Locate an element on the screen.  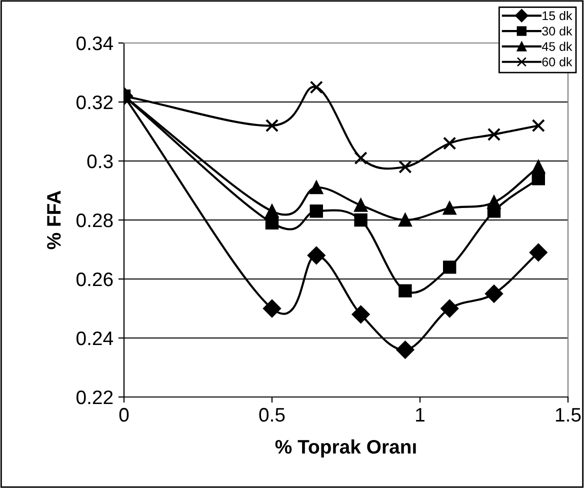
x-tick-label: 0 is located at coordinates (124, 415).